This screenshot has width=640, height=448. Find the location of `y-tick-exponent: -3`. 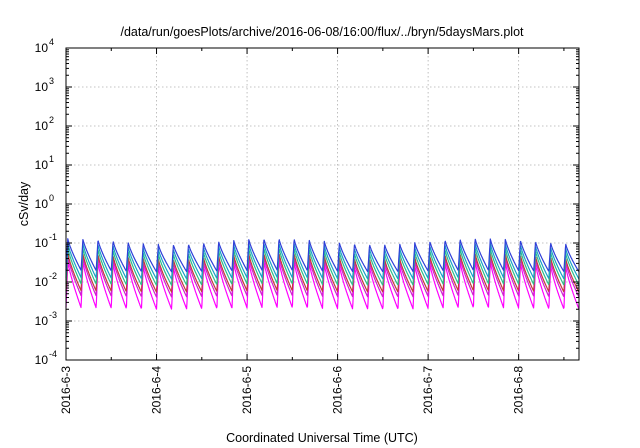

y-tick-exponent: -3 is located at coordinates (53, 315).